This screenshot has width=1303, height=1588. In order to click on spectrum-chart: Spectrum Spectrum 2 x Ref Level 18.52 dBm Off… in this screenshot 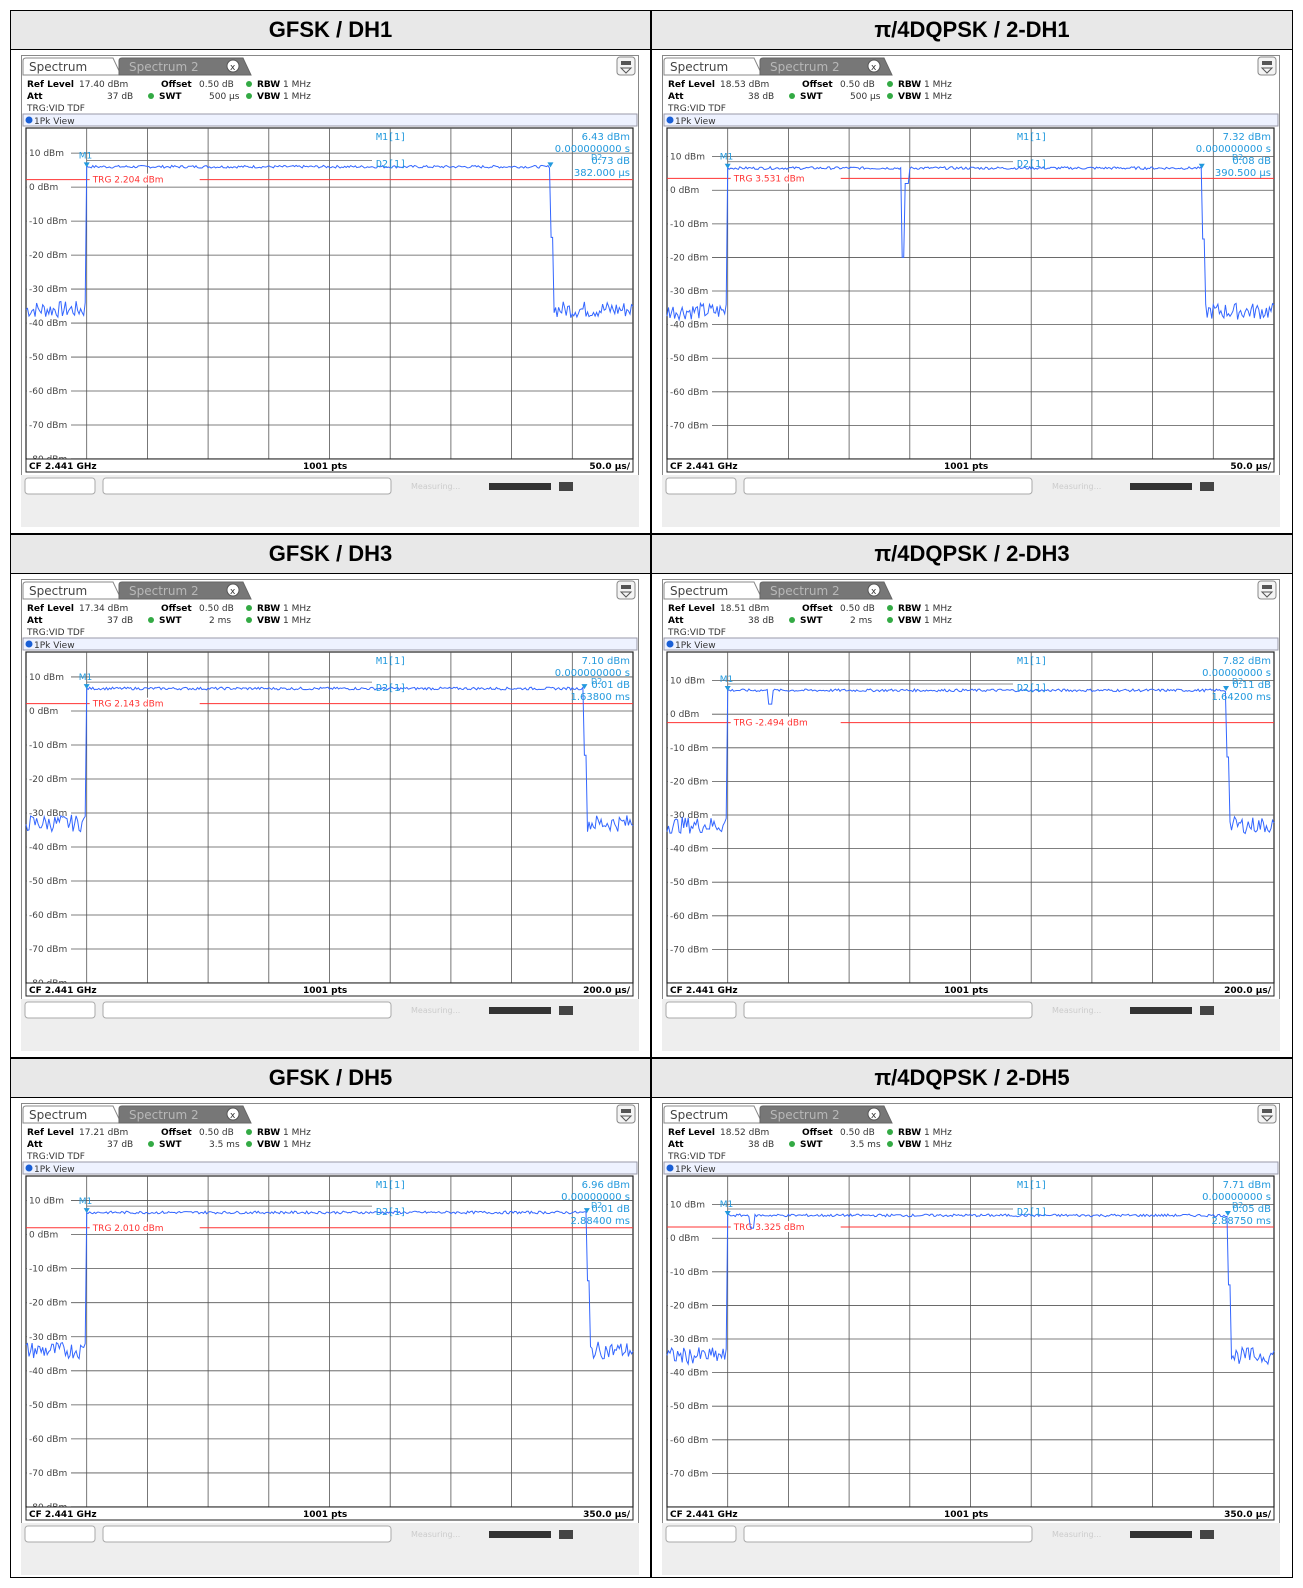, I will do `click(971, 1339)`.